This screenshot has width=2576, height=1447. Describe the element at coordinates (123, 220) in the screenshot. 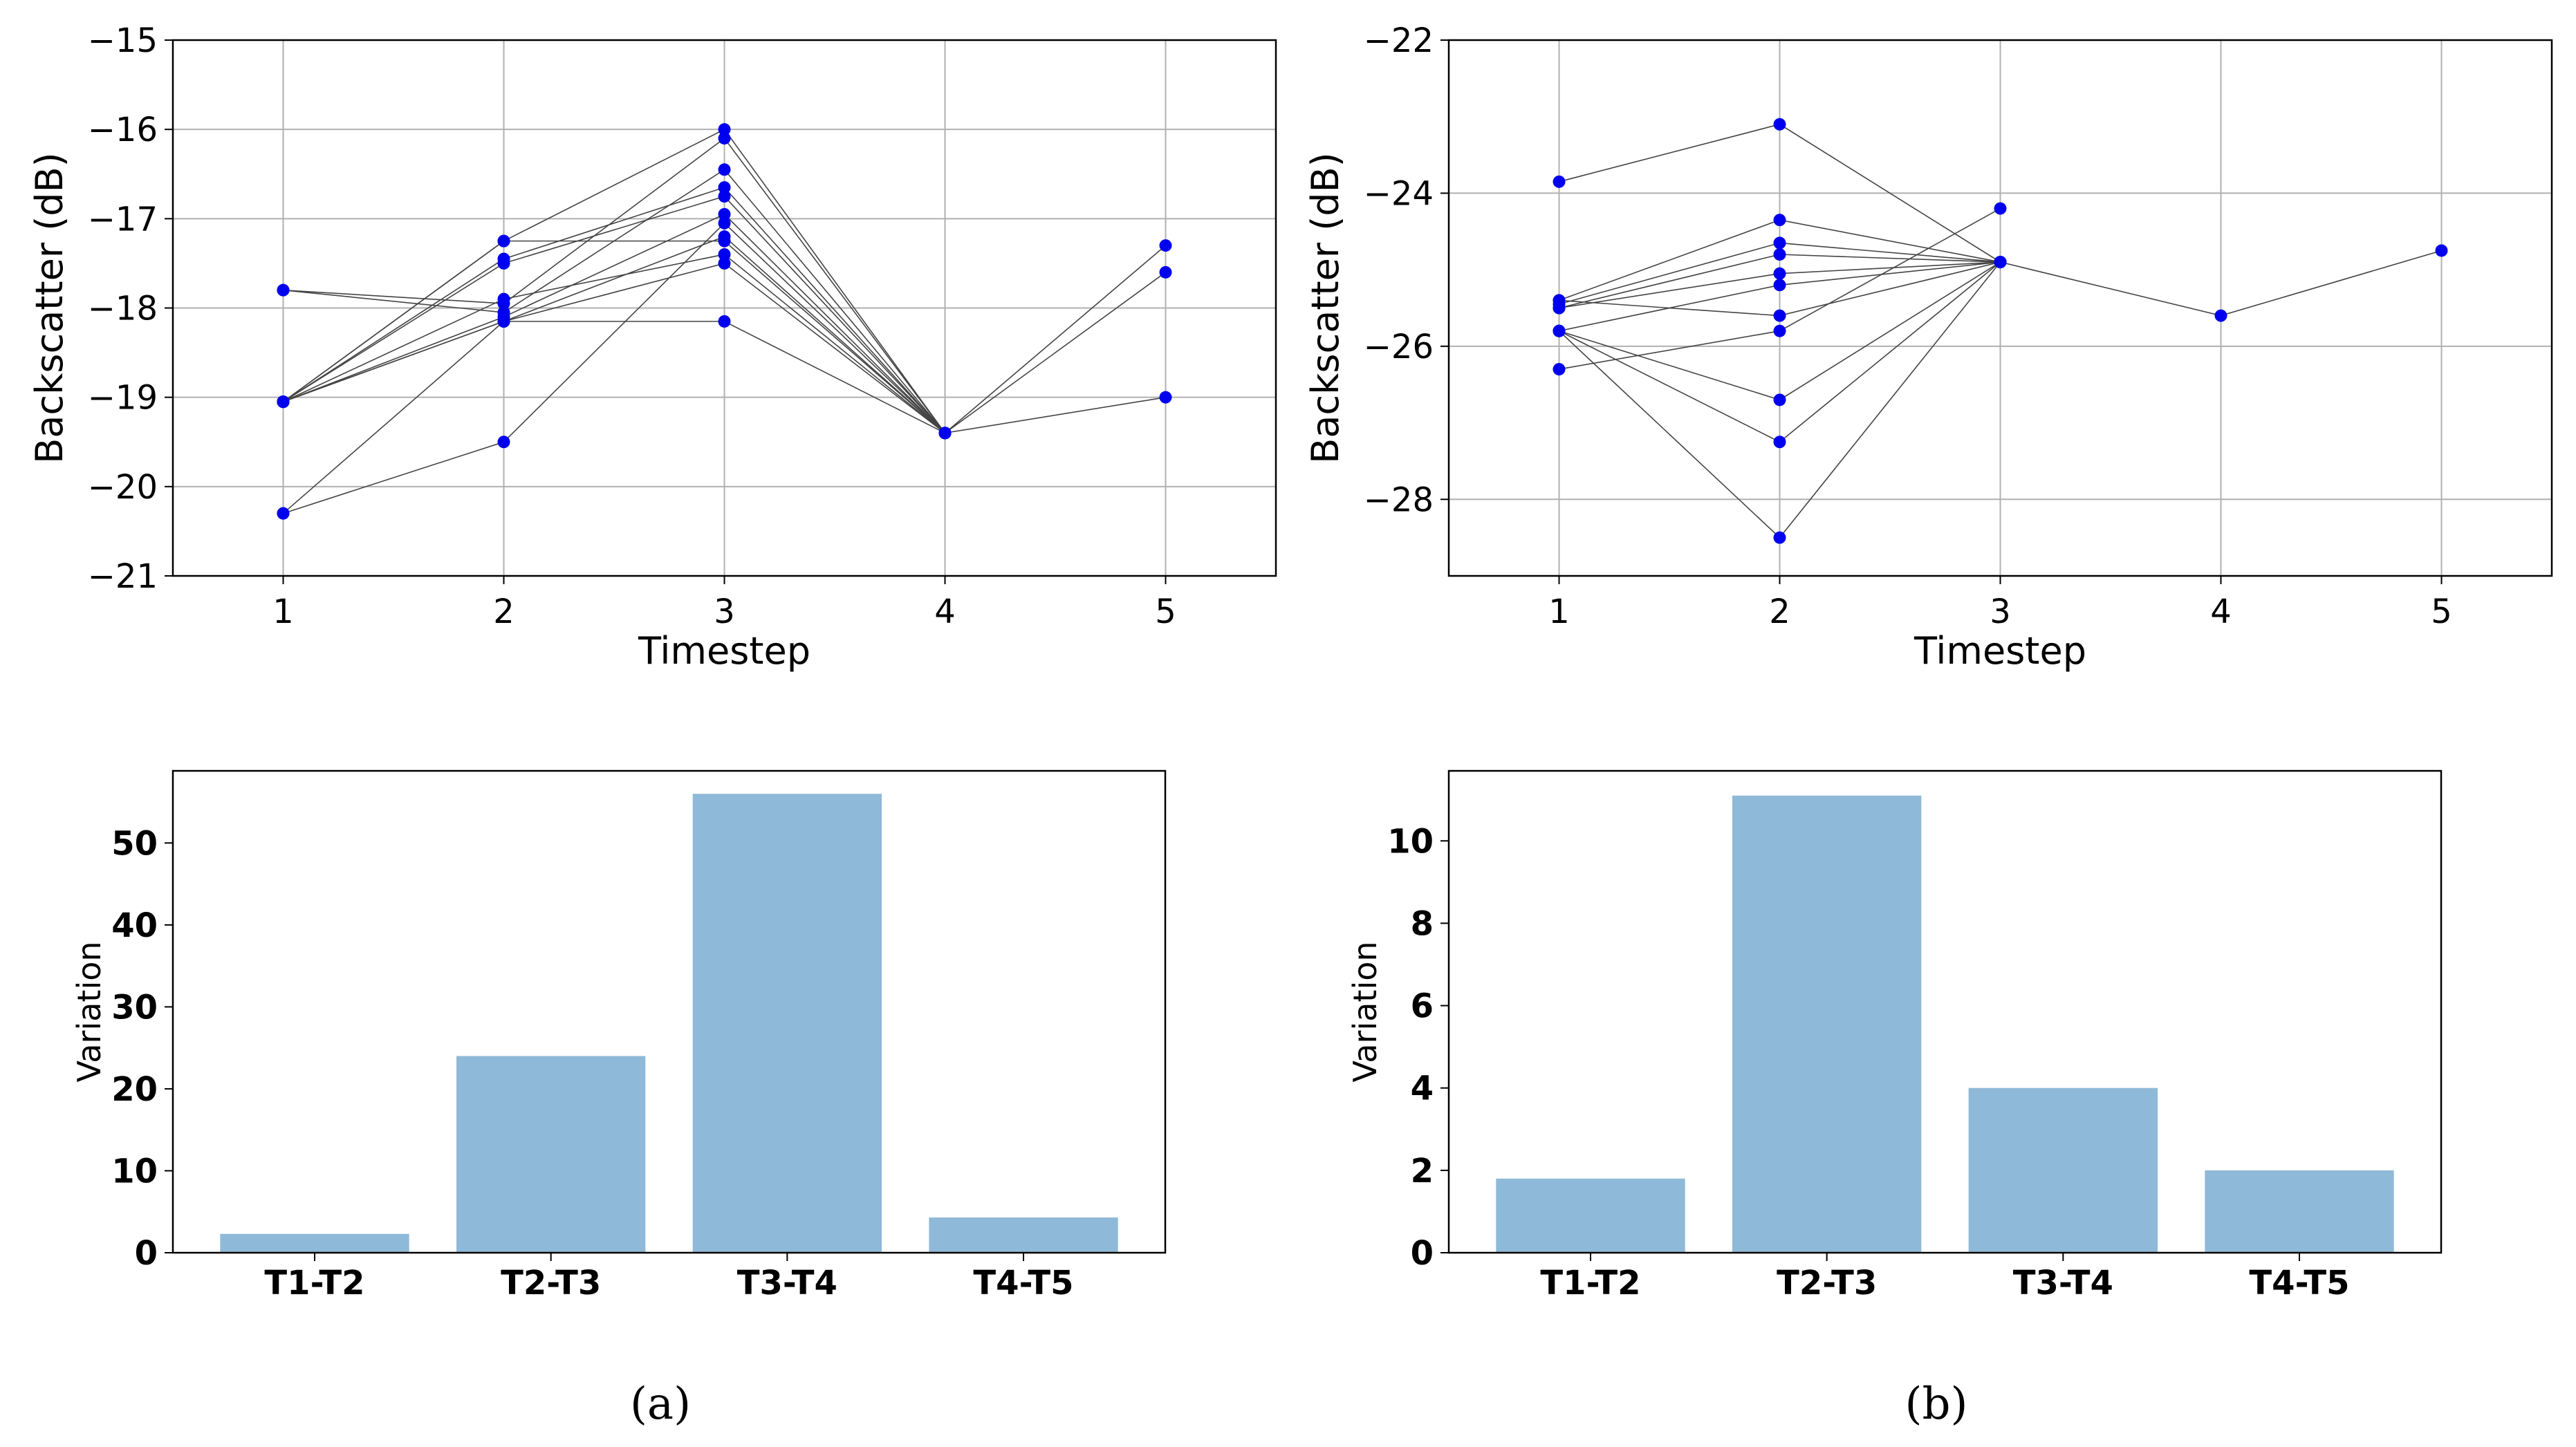

I see `y-tick-label: −17` at that location.